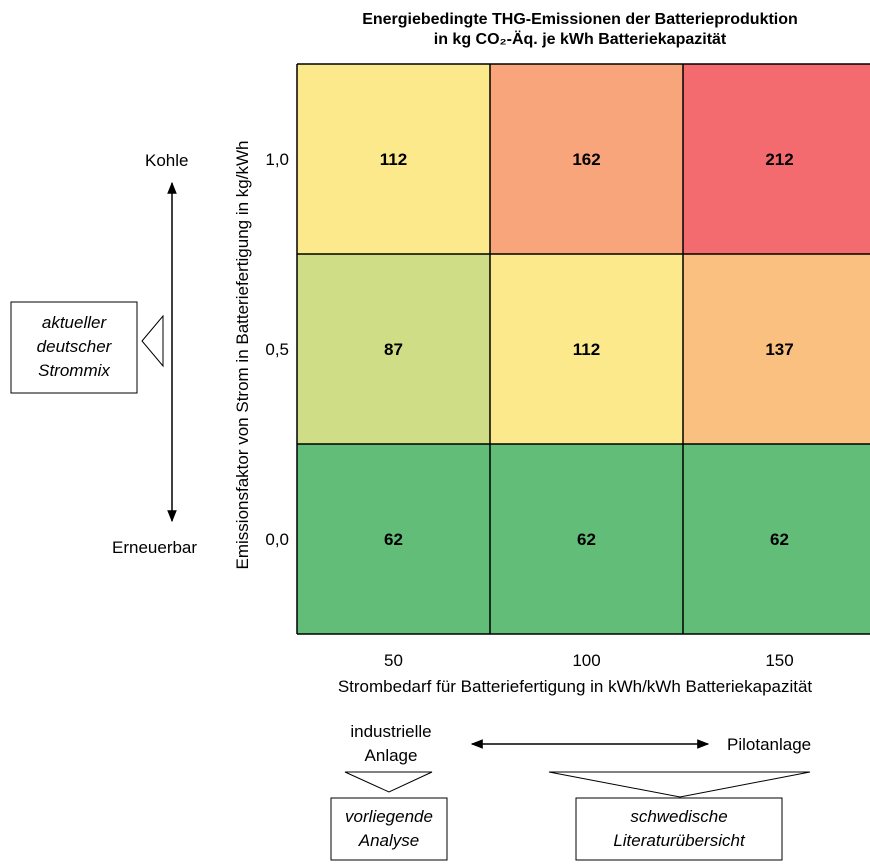  I want to click on pilotanlage-label: Pilotanlage, so click(769, 744).